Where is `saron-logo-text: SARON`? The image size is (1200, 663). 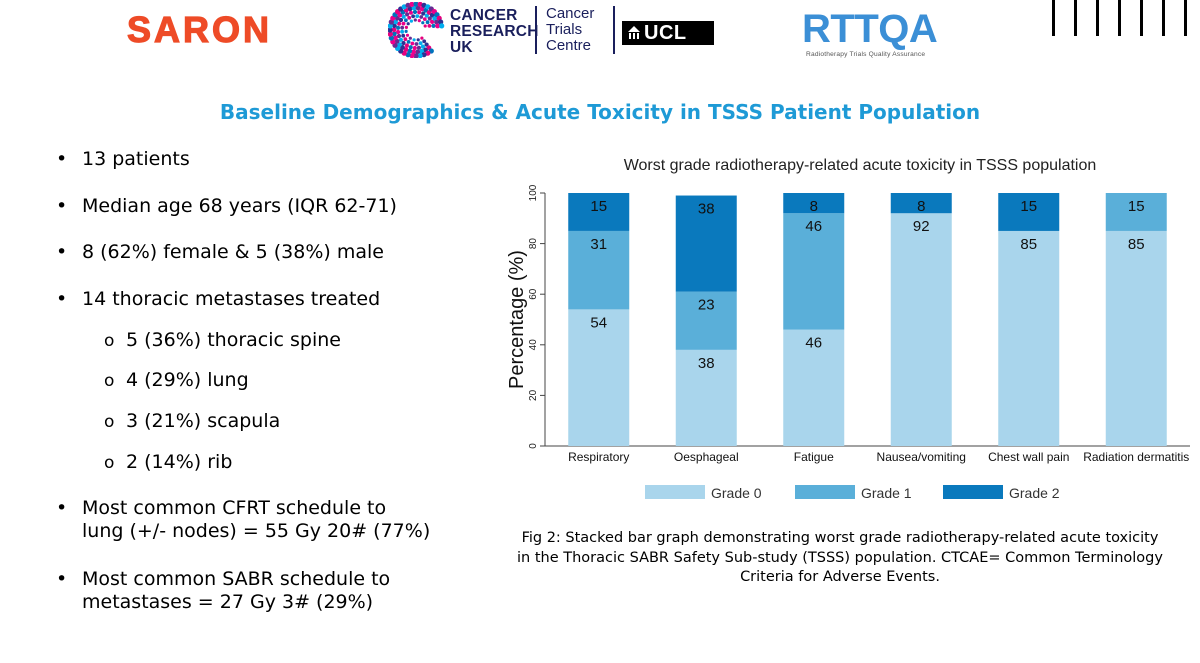 saron-logo-text: SARON is located at coordinates (199, 29).